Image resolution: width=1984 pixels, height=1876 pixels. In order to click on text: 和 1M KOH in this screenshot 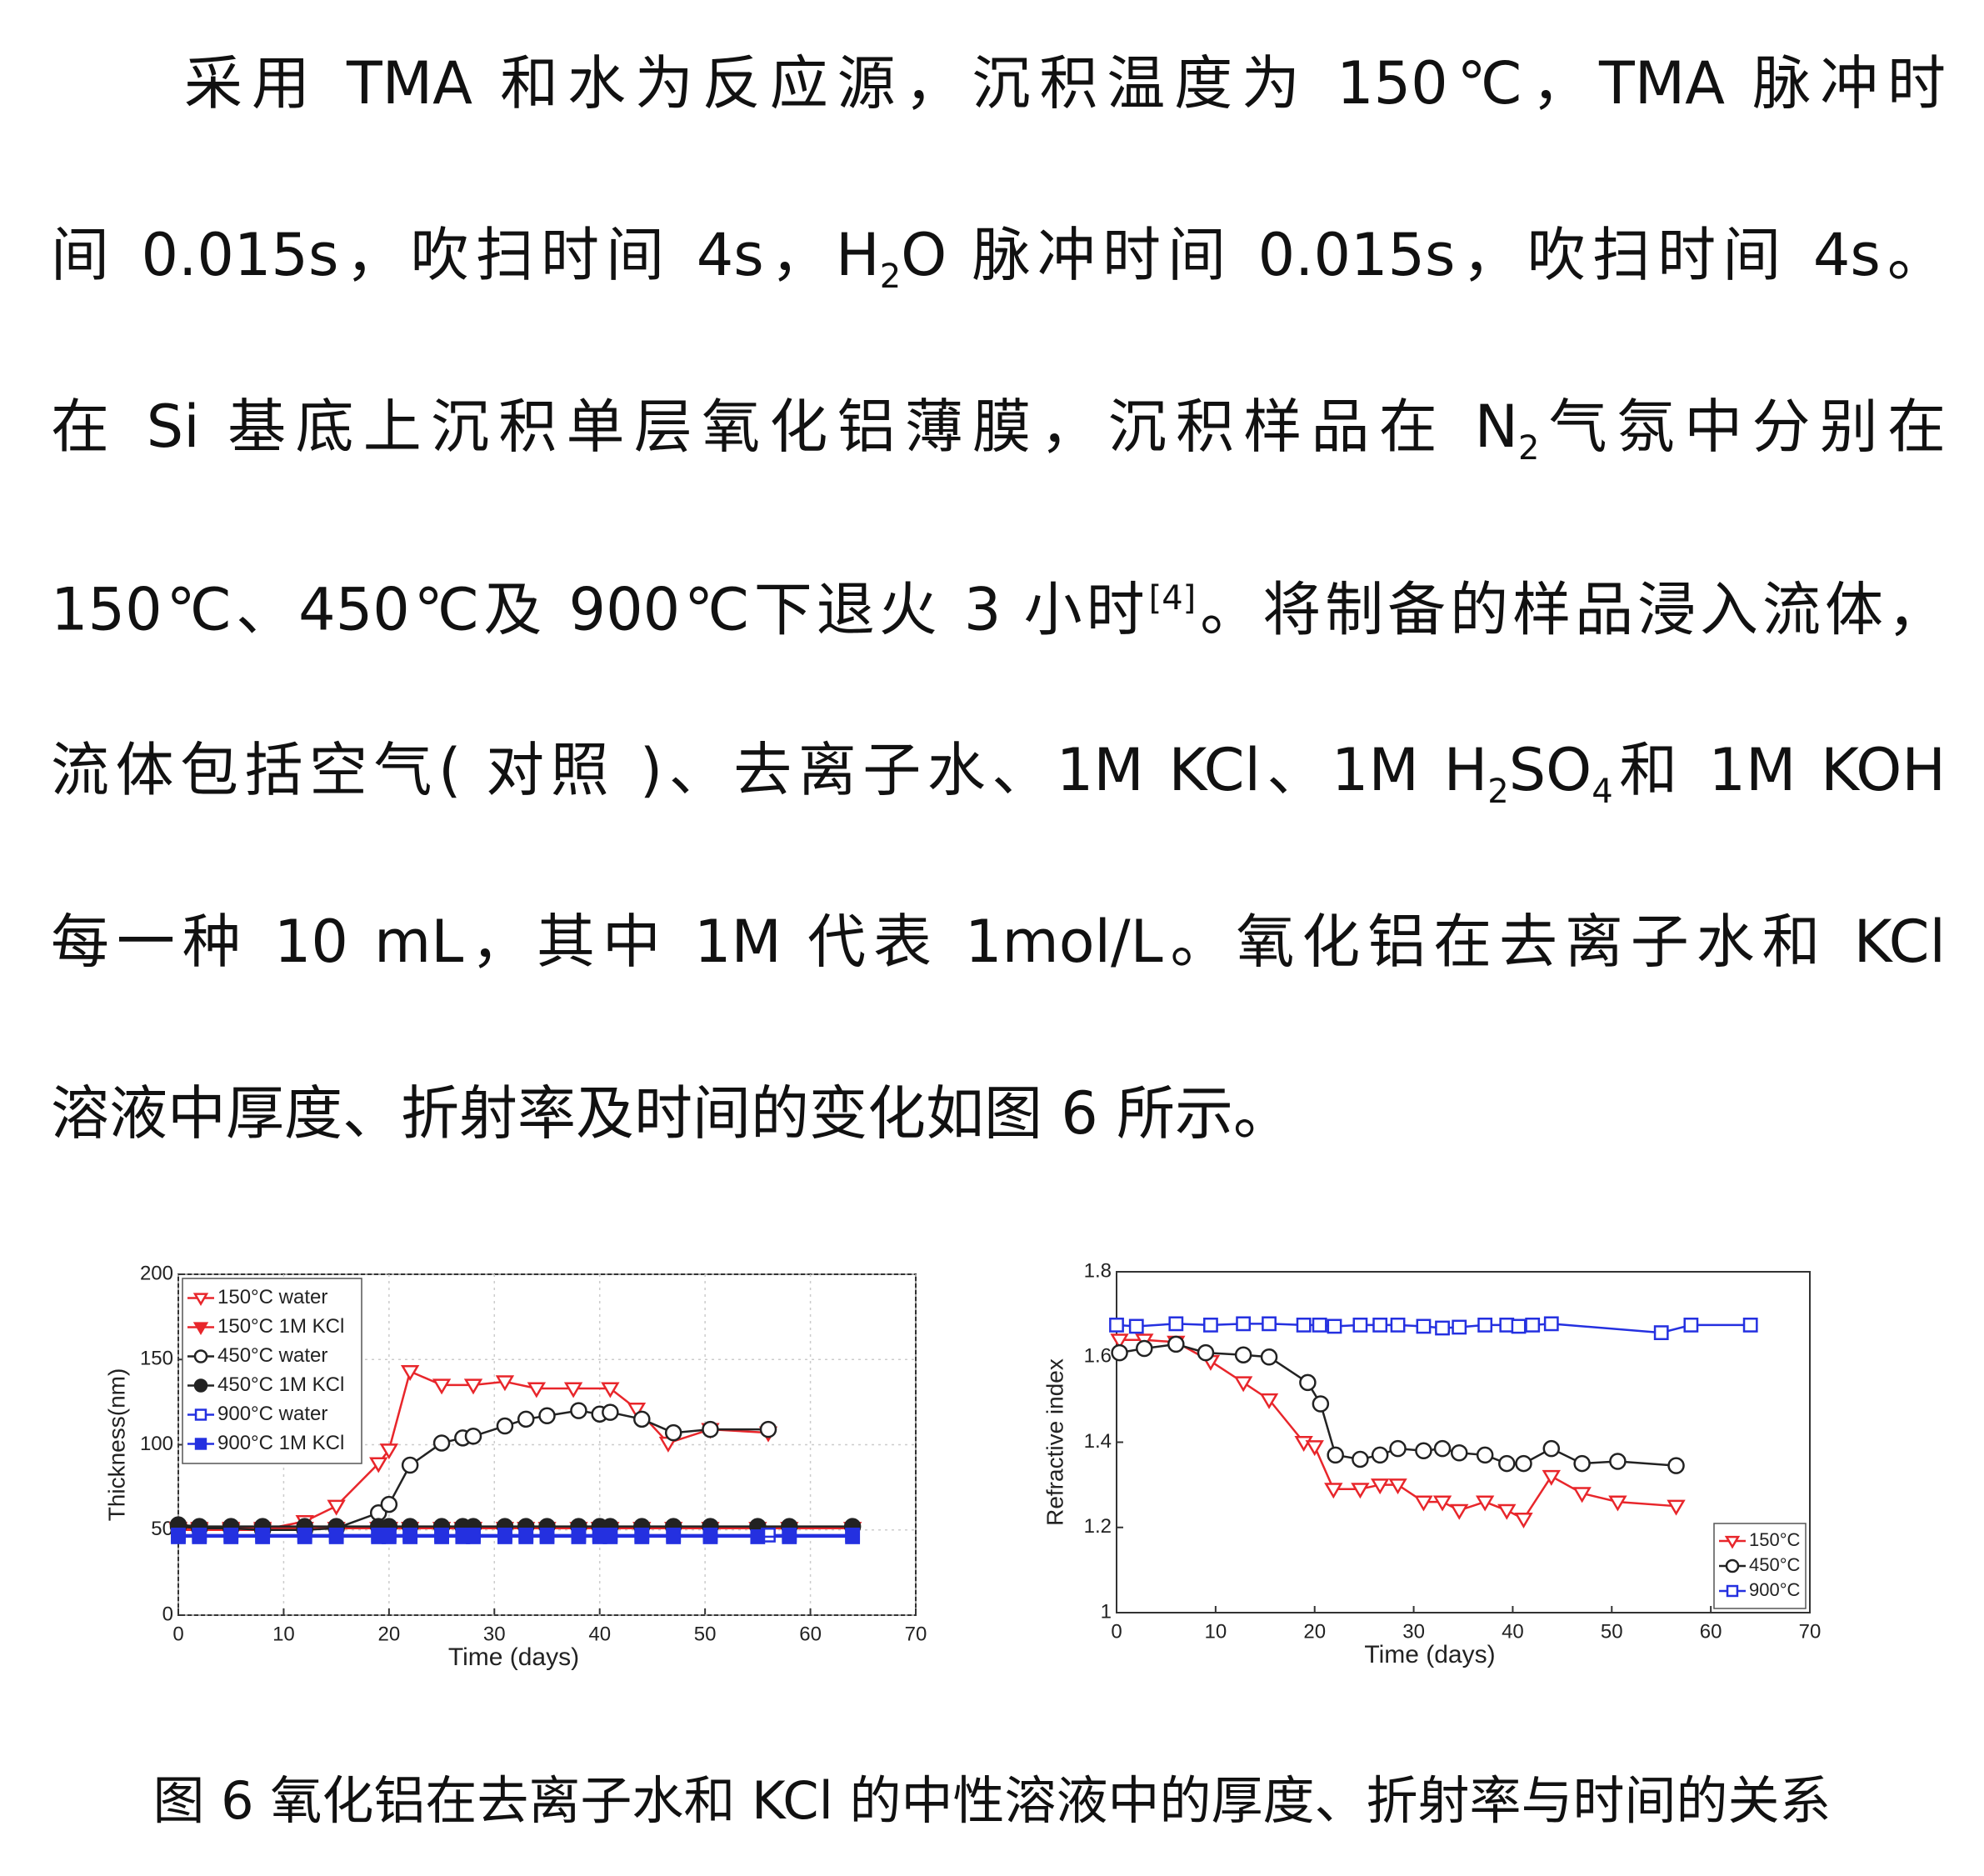, I will do `click(1779, 770)`.